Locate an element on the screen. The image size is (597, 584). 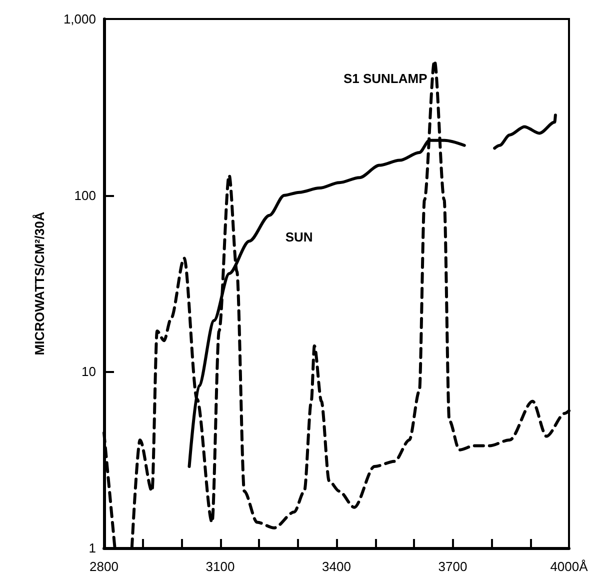
y-tick-label: 100 is located at coordinates (85, 195).